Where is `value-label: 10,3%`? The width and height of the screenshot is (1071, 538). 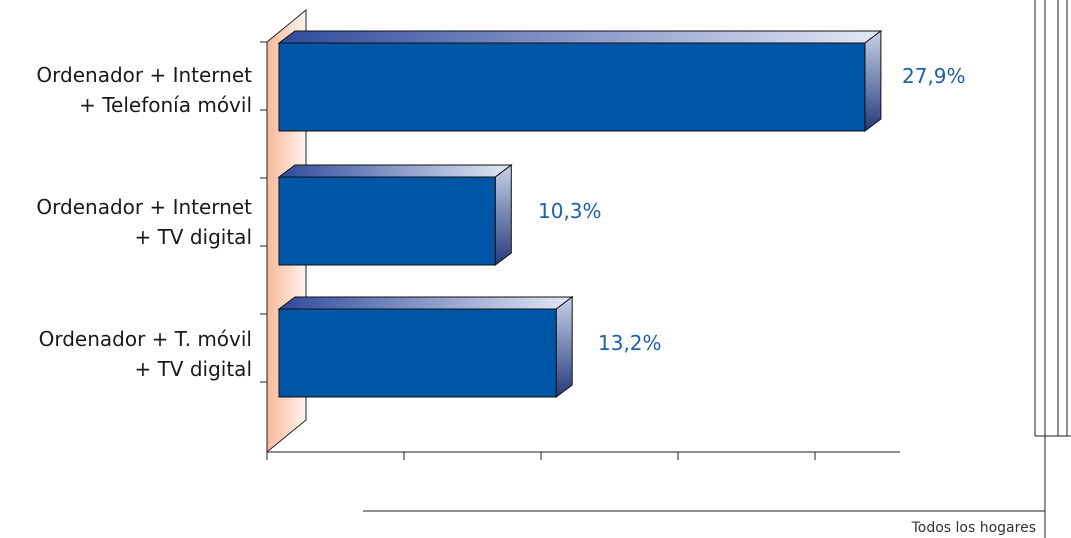
value-label: 10,3% is located at coordinates (570, 211).